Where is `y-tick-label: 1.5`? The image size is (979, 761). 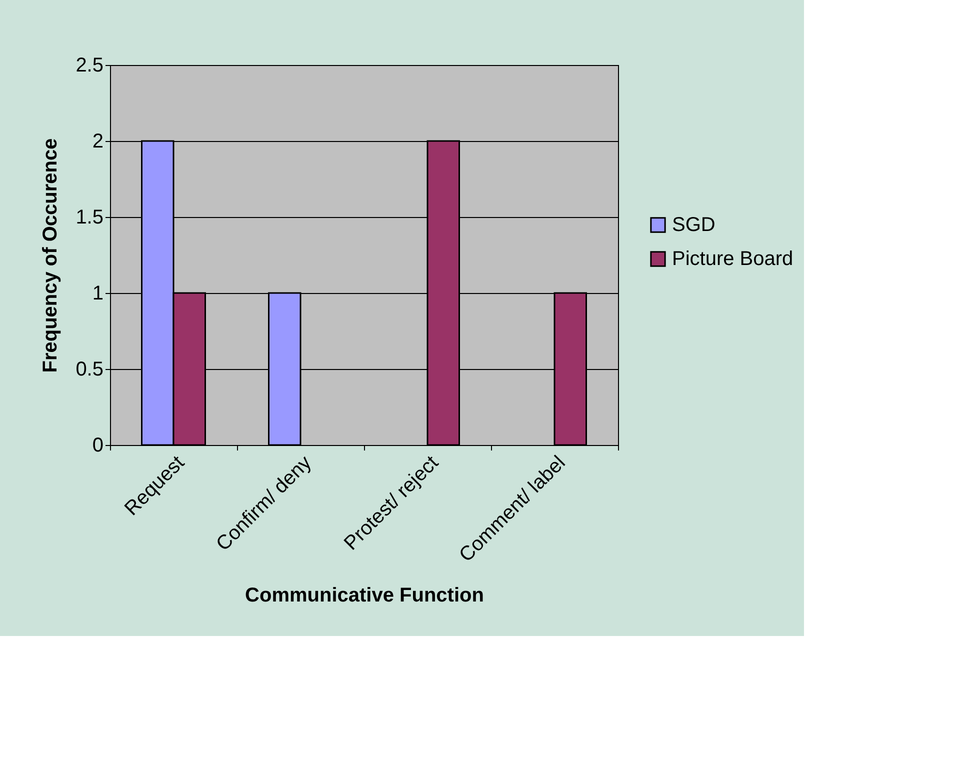
y-tick-label: 1.5 is located at coordinates (90, 217).